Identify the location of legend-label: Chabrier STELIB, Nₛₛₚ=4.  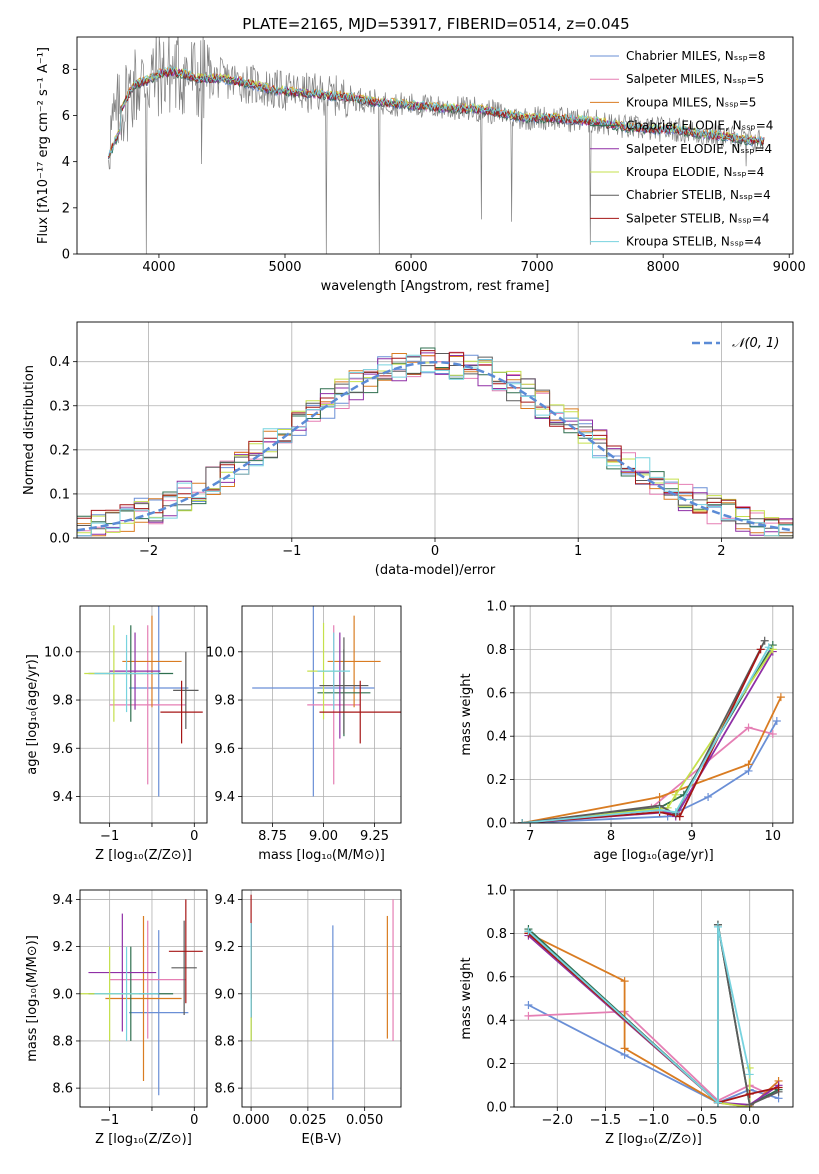
(698, 195).